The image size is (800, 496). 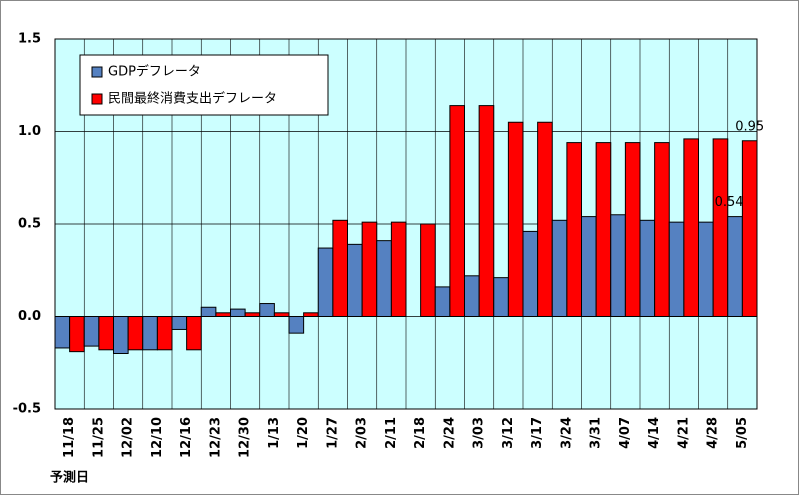 What do you see at coordinates (274, 433) in the screenshot?
I see `x-tick-label: 1/13` at bounding box center [274, 433].